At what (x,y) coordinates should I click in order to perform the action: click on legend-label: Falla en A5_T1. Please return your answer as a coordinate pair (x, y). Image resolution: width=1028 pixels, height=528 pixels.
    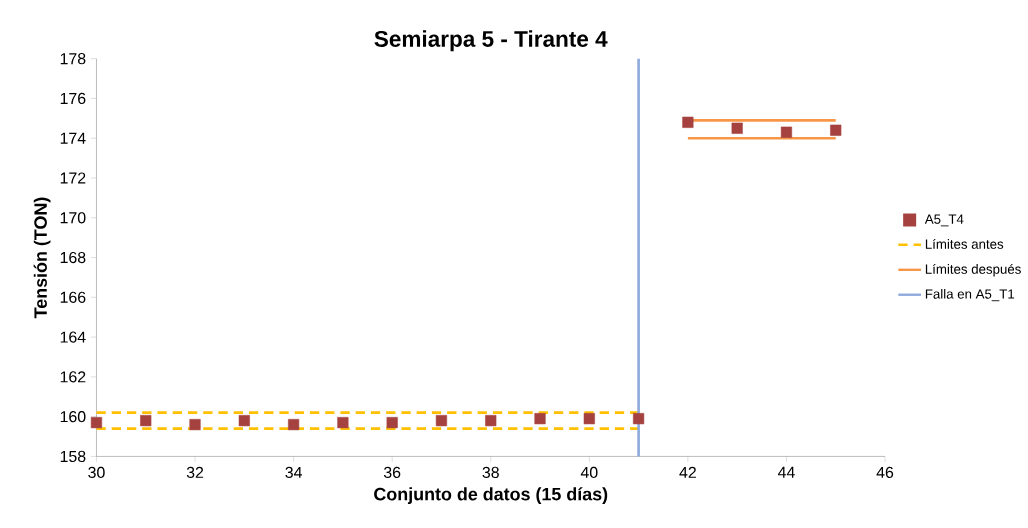
    Looking at the image, I should click on (970, 295).